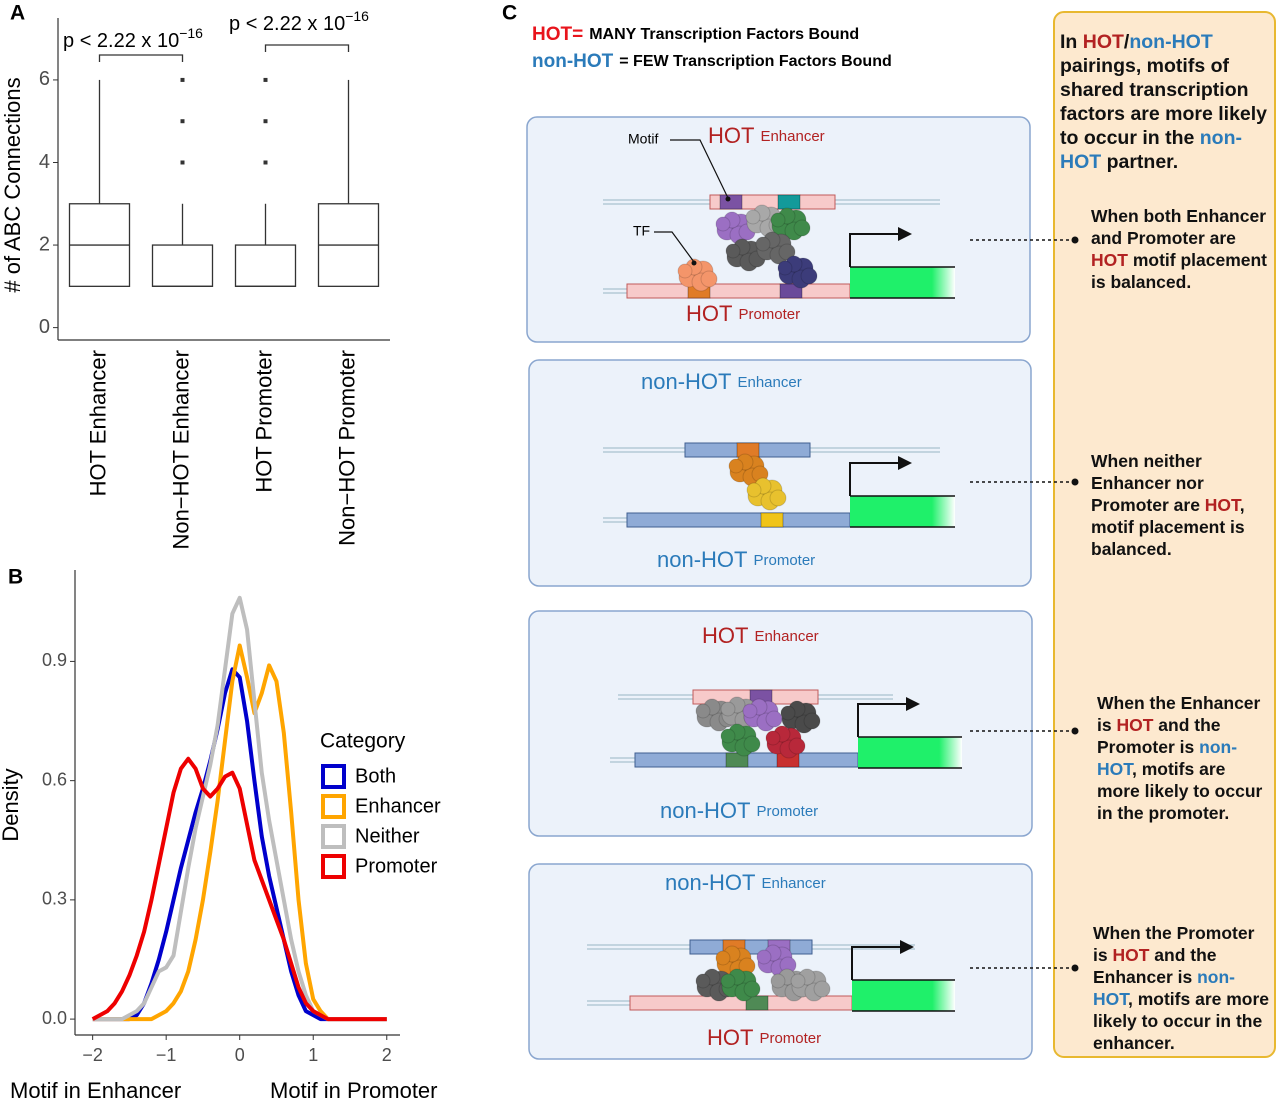  Describe the element at coordinates (346, 448) in the screenshot. I see `x-tick-label: Non−HOT Promoter` at that location.